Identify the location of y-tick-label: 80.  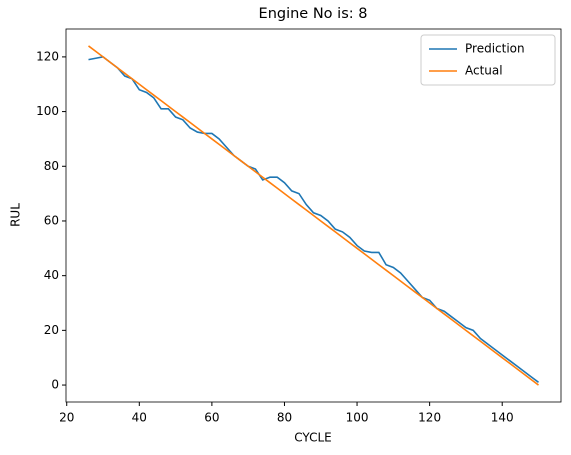
(51, 166).